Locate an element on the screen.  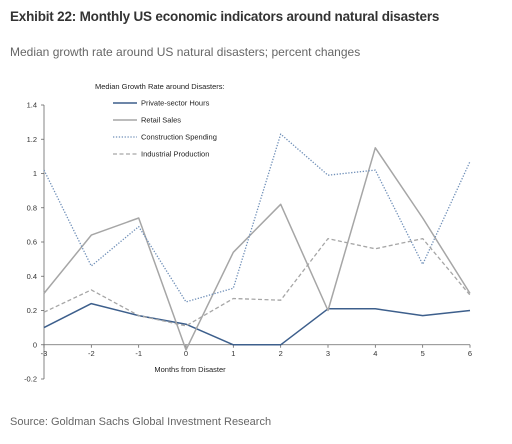
x-tick-label: 0 is located at coordinates (186, 353).